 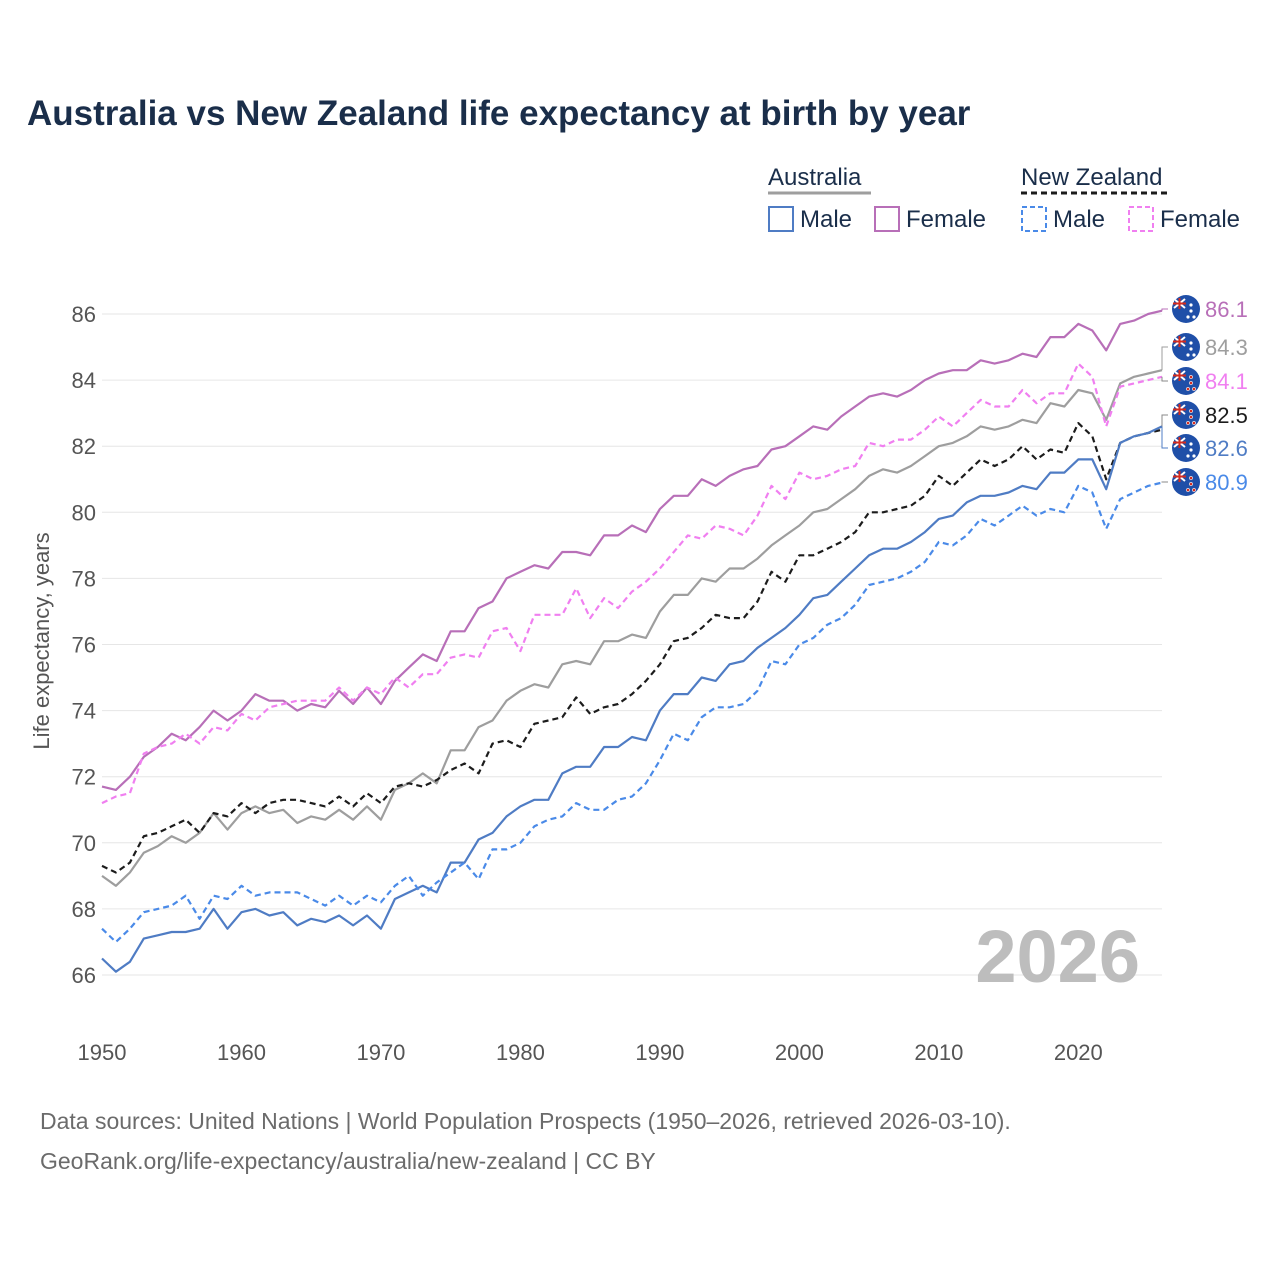 What do you see at coordinates (84, 975) in the screenshot?
I see `y-tick-label: 66` at bounding box center [84, 975].